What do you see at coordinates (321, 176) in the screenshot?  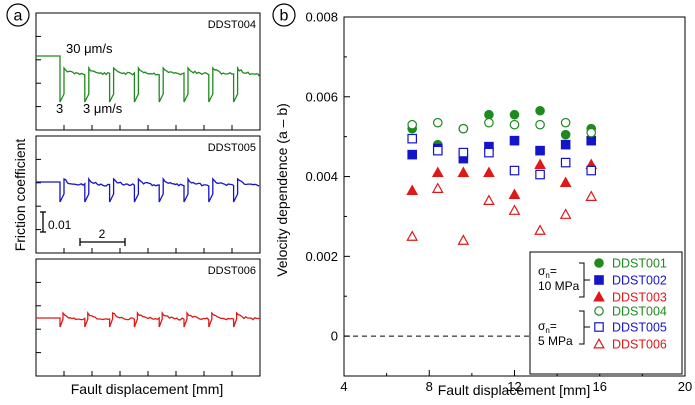 I see `y-tick-label: 0.004` at bounding box center [321, 176].